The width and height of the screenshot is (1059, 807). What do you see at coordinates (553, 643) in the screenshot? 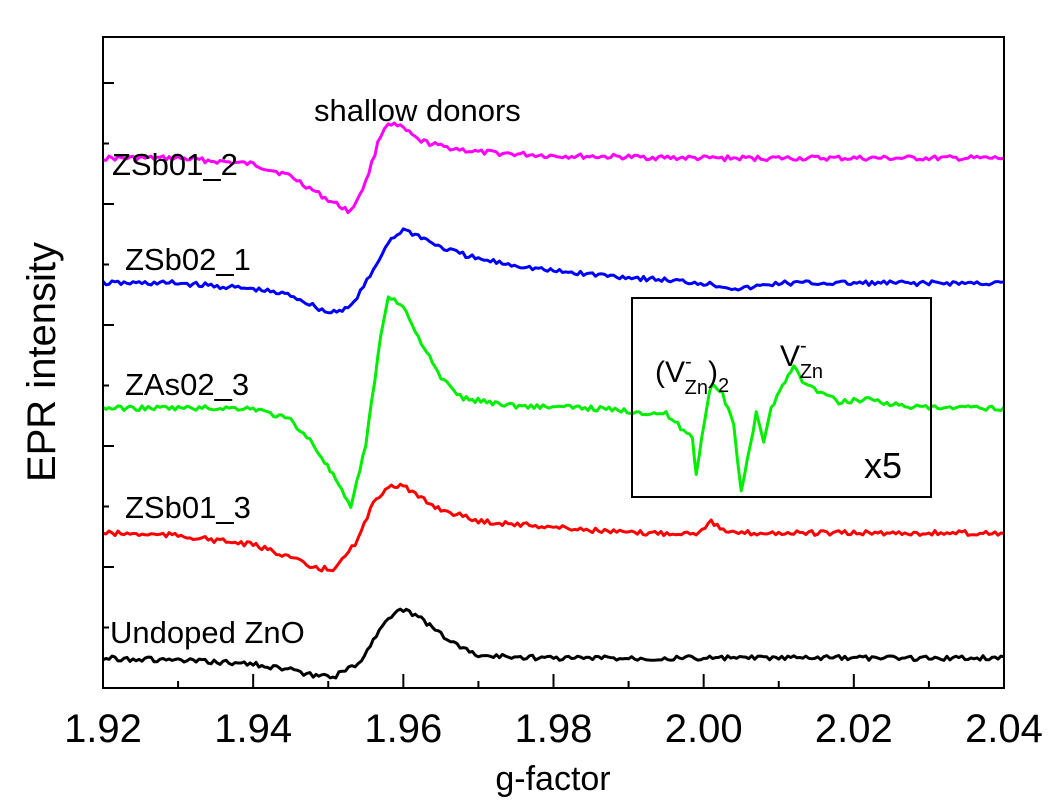
I see `series-line-undoped-zno` at bounding box center [553, 643].